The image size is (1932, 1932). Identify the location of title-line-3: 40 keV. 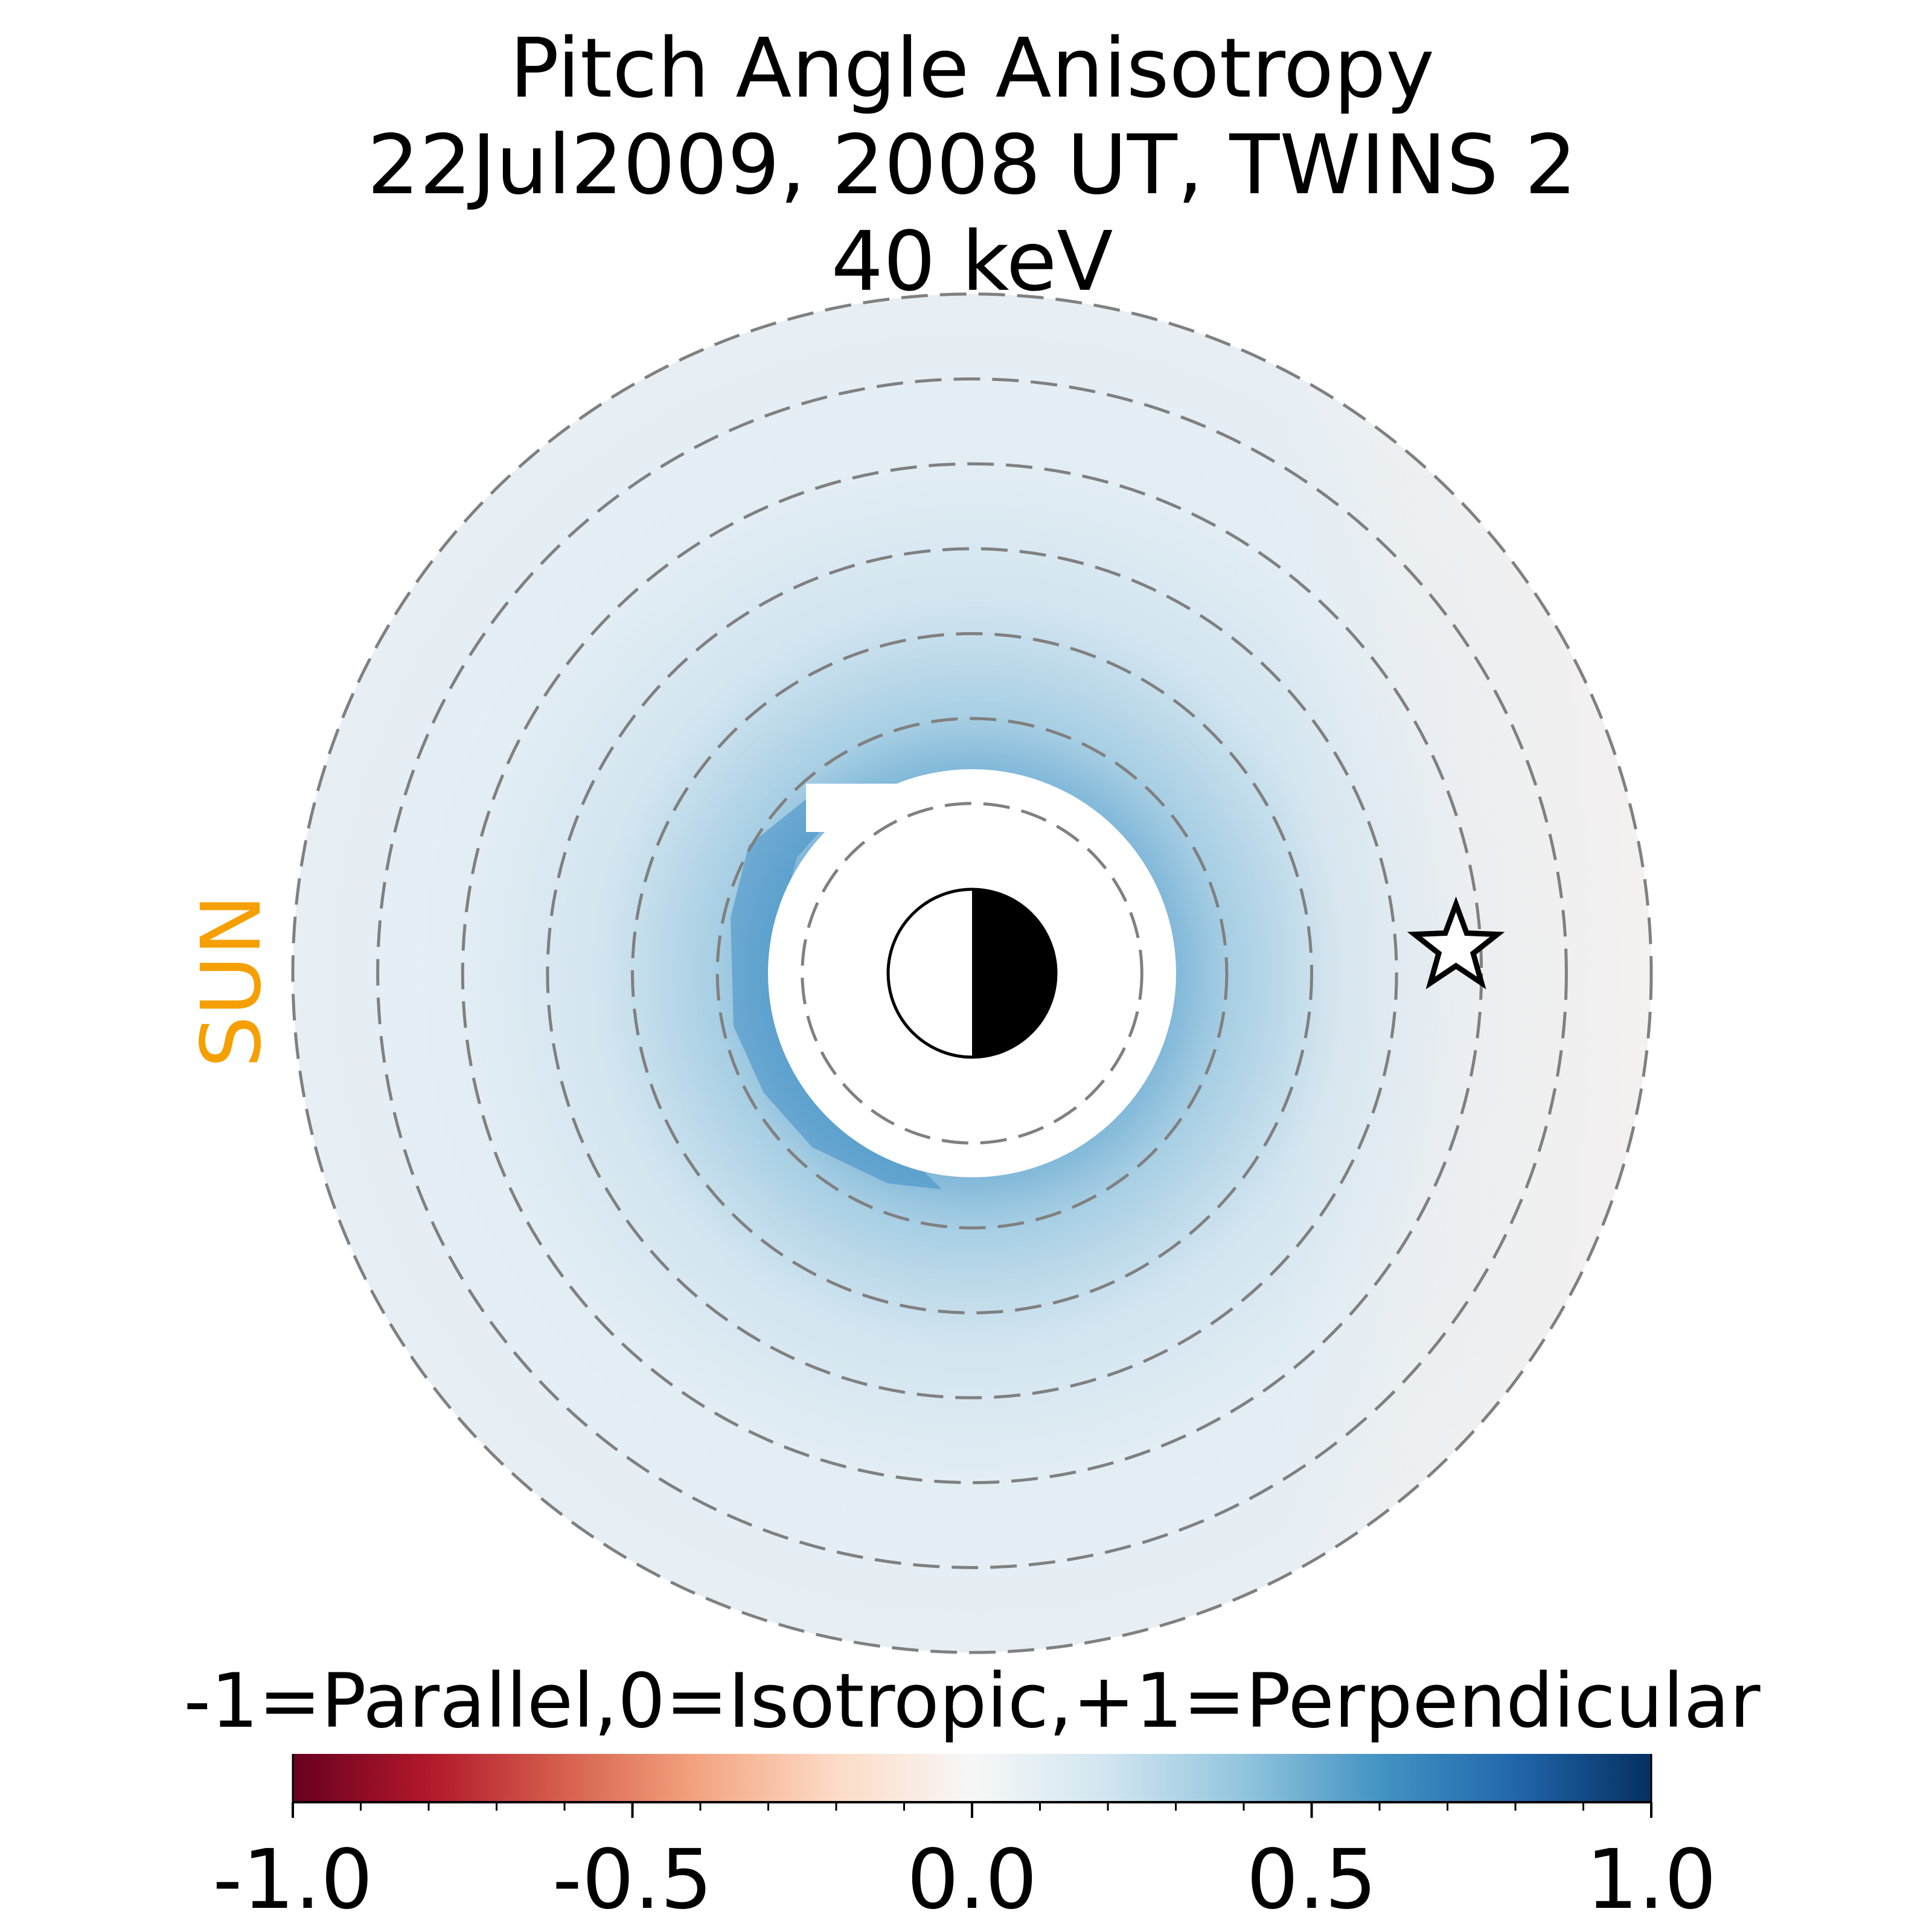
(972, 262).